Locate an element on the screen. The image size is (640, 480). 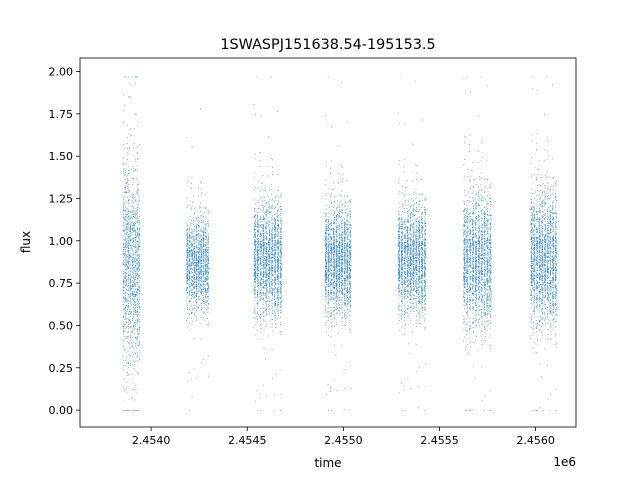
x-axis-label: time is located at coordinates (327, 463).